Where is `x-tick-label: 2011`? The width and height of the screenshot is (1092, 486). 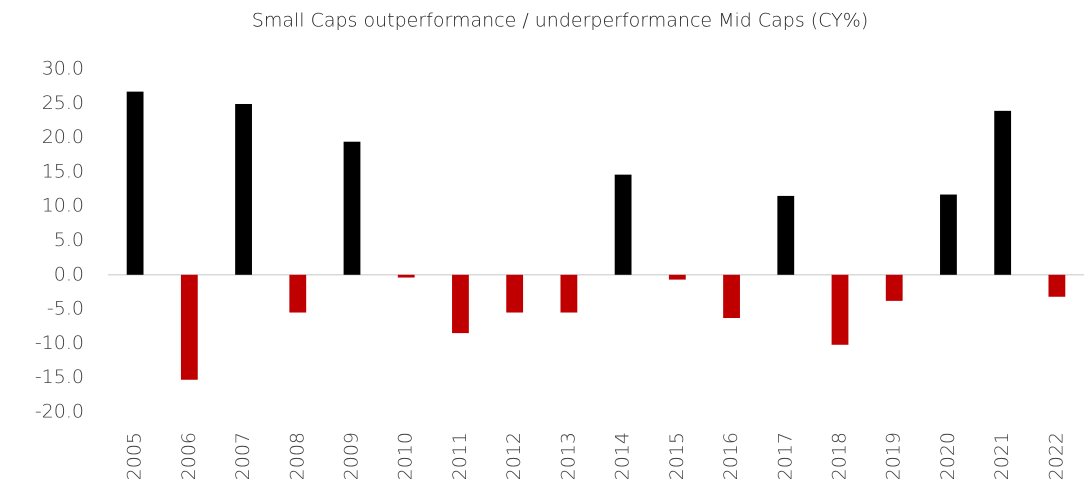 x-tick-label: 2011 is located at coordinates (460, 456).